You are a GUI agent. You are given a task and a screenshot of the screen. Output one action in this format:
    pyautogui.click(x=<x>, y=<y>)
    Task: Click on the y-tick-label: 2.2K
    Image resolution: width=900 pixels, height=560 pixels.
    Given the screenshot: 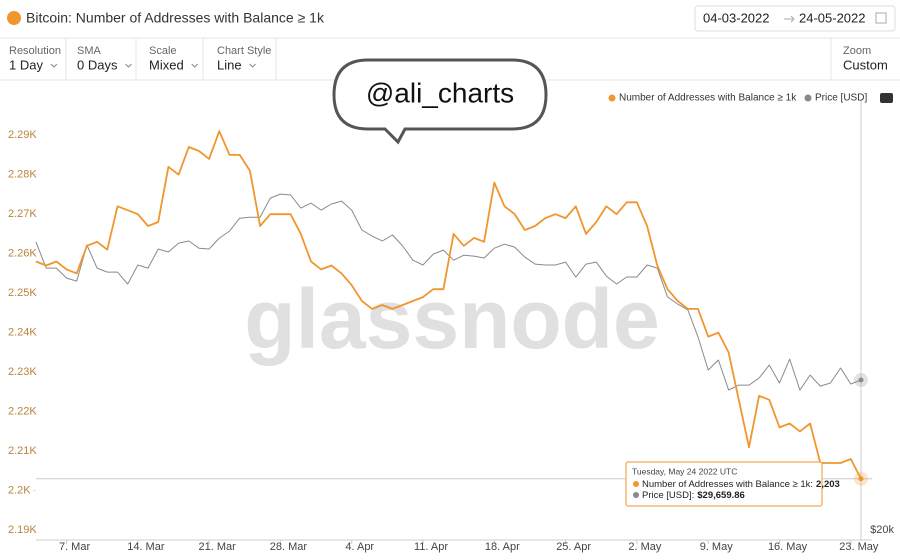 What is the action you would take?
    pyautogui.click(x=19, y=491)
    